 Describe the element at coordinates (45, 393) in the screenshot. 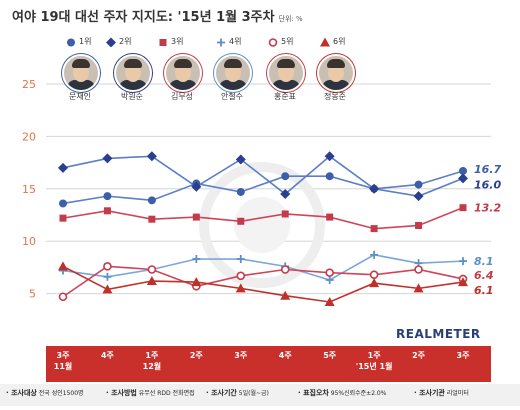

I see `footer-item: · 조사대상 전국 성인1500명` at that location.